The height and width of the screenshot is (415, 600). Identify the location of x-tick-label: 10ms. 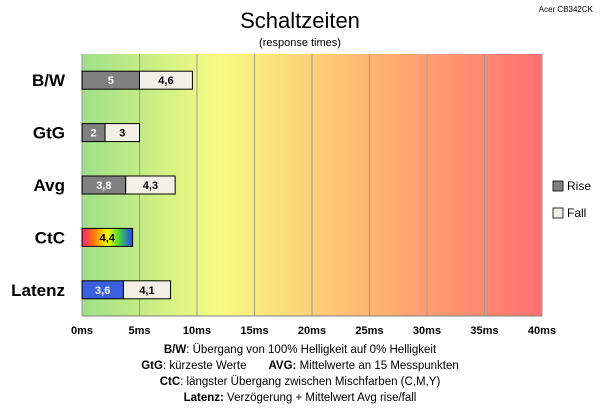
(197, 331).